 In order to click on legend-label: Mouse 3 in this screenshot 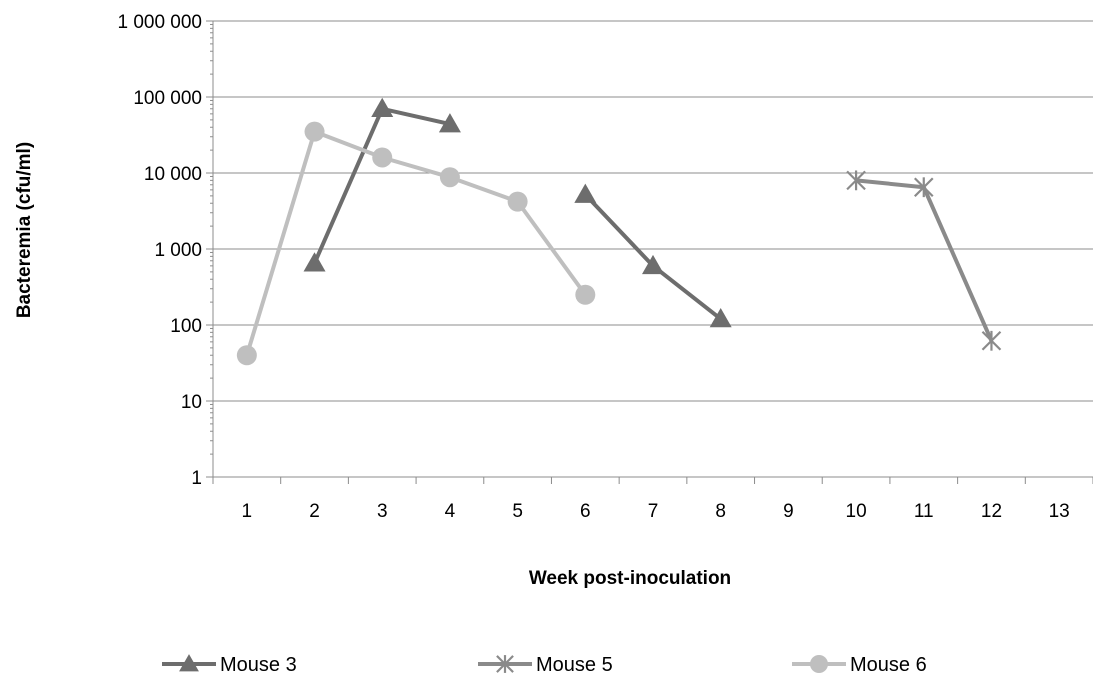, I will do `click(258, 665)`.